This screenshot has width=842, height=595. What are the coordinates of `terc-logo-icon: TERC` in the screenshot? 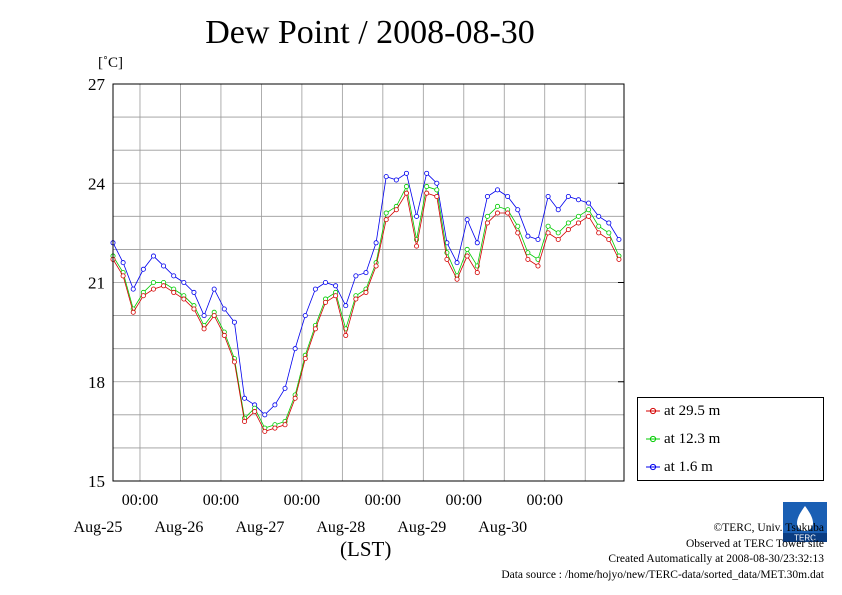 It's located at (805, 522).